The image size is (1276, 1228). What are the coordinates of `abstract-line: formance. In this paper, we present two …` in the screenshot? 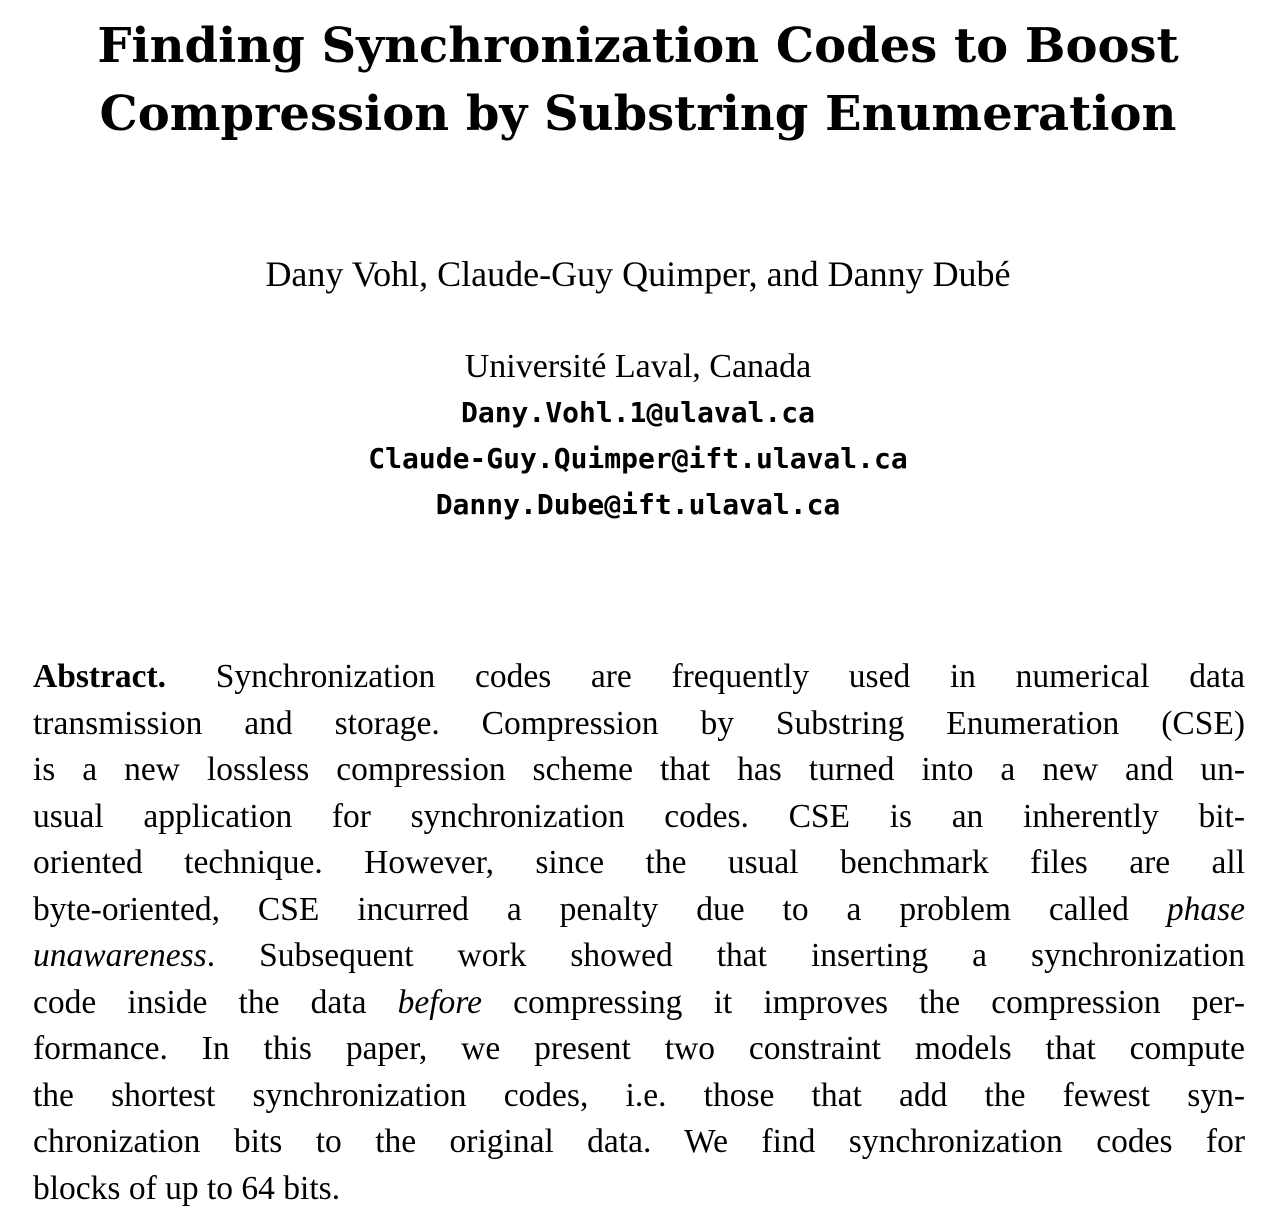 It's located at (639, 1048).